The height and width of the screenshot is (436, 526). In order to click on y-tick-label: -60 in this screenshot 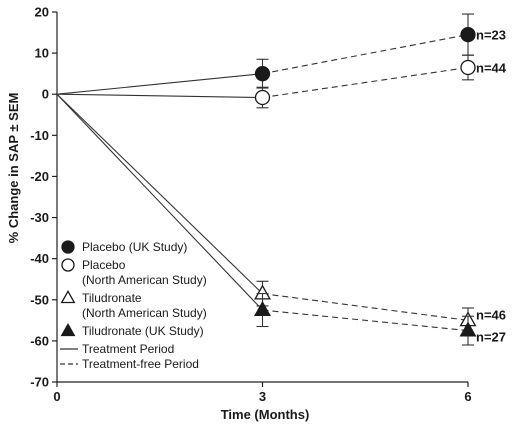, I will do `click(39, 340)`.